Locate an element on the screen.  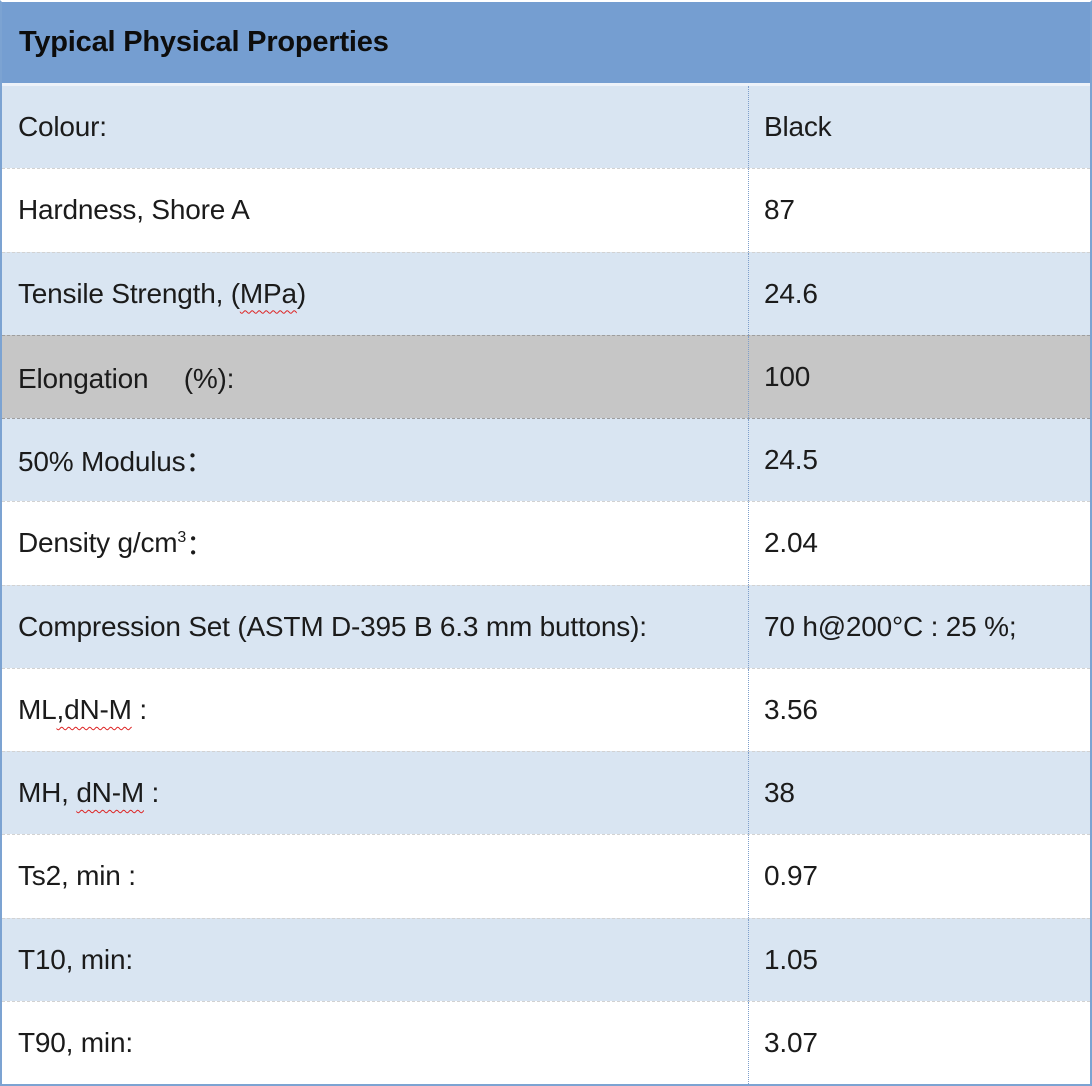
table-row-tensile-strength: Tensile Strength, (MPa) 24.6 is located at coordinates (546, 293).